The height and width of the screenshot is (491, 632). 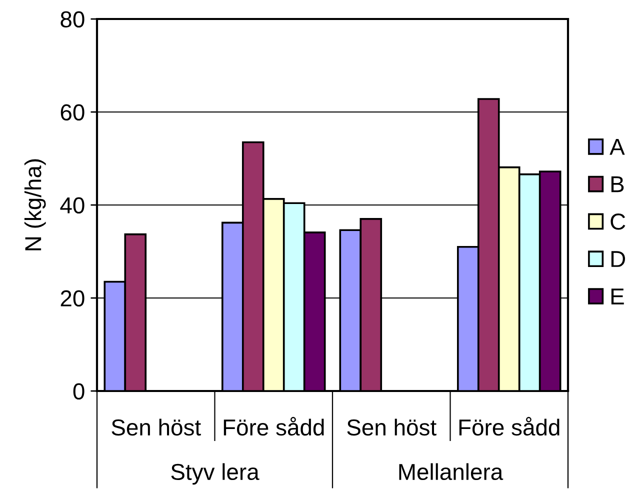 I want to click on y-tick-label: 0, so click(x=78, y=391).